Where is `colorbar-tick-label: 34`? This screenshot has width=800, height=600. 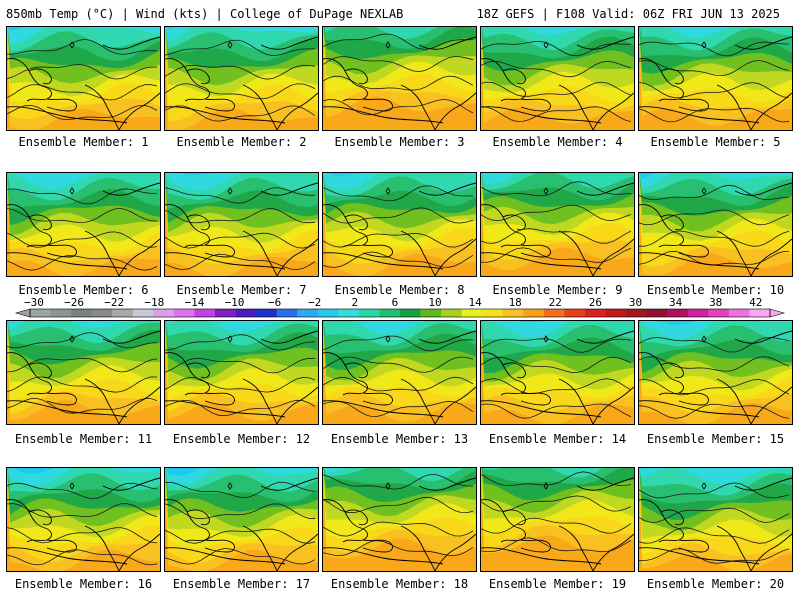 colorbar-tick-label: 34 is located at coordinates (675, 302).